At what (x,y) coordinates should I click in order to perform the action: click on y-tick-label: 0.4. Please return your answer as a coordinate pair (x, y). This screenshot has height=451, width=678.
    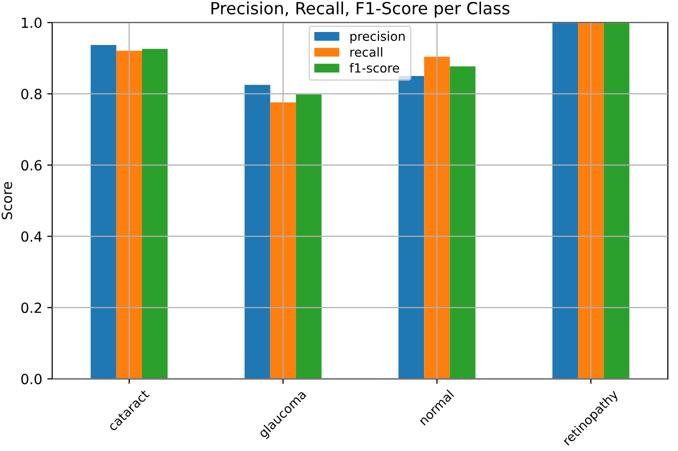
    Looking at the image, I should click on (31, 236).